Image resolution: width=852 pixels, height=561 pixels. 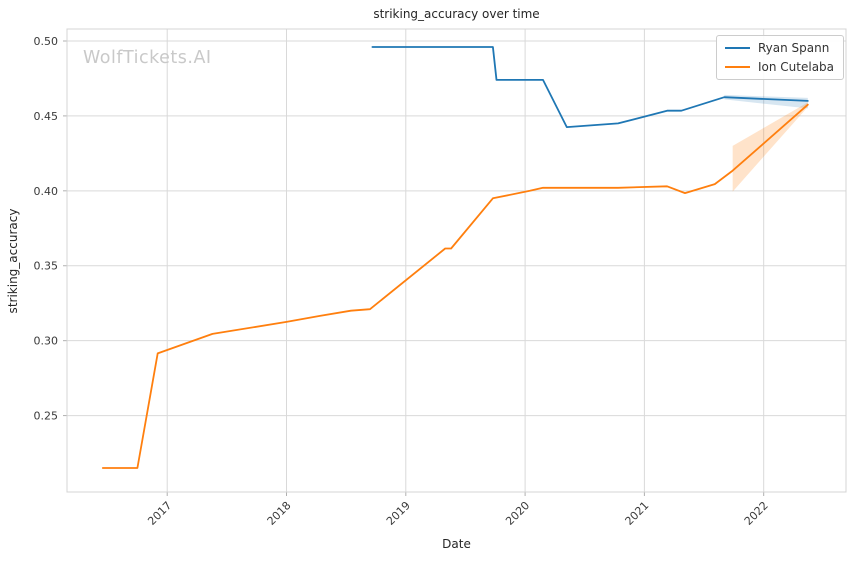 I want to click on legend-item-ryan-spann: Ryan Spann, so click(x=780, y=48).